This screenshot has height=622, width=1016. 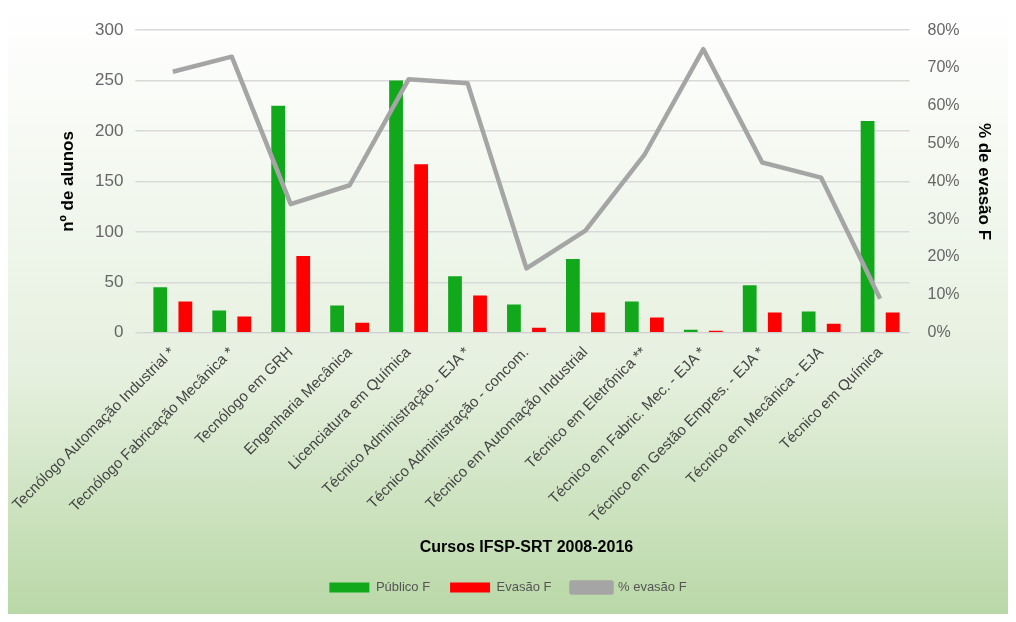 I want to click on y2-tick-label: 50%, so click(x=943, y=143).